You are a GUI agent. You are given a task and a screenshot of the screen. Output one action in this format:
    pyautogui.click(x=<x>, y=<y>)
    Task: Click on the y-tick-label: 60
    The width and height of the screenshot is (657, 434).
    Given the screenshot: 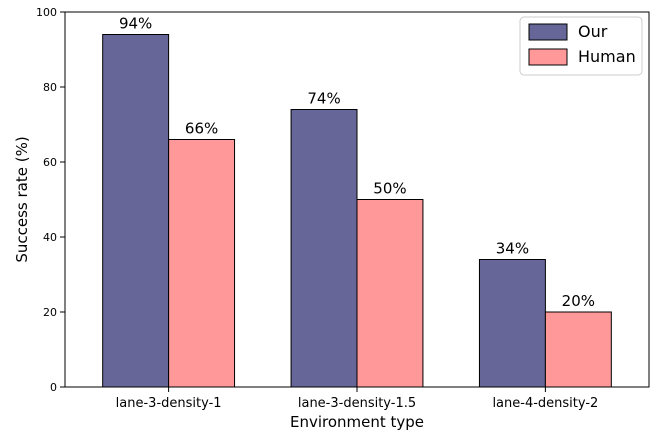 What is the action you would take?
    pyautogui.click(x=50, y=162)
    